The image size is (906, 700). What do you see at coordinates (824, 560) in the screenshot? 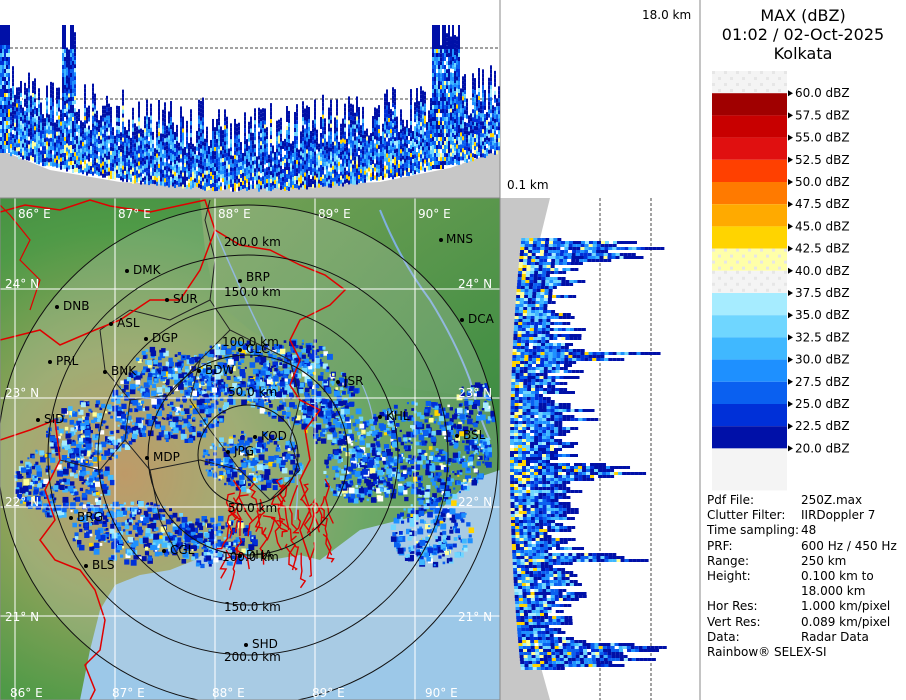
I see `info-value: 250 km` at bounding box center [824, 560].